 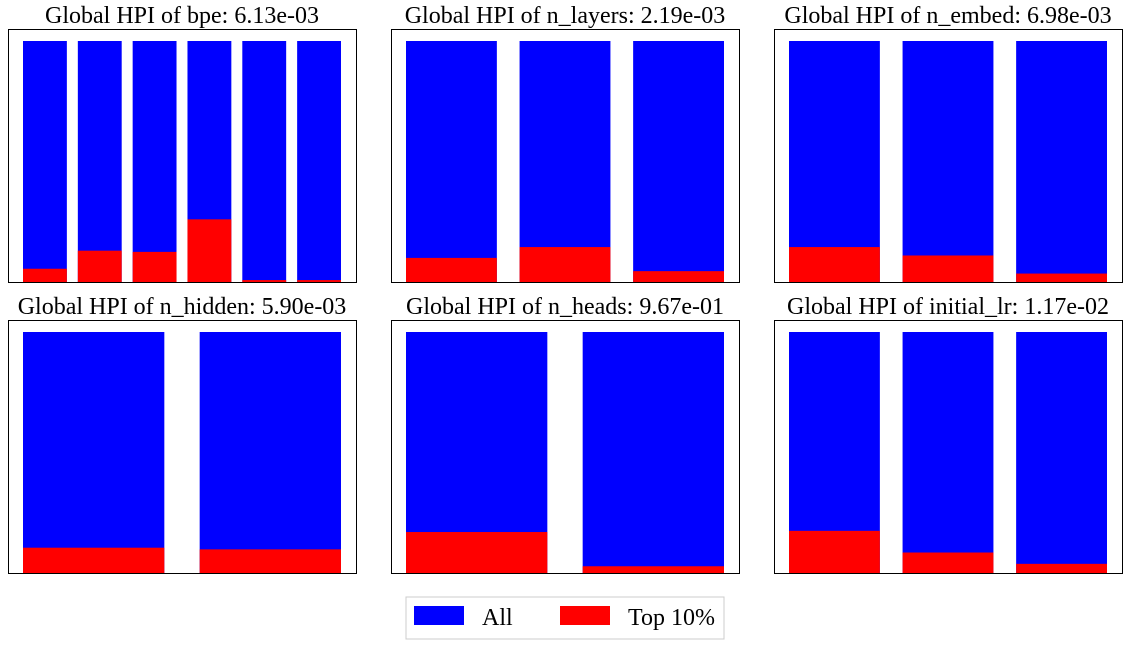 What do you see at coordinates (182, 307) in the screenshot?
I see `subplot-title: Global HPI of n_hidden: 5.90e-03` at bounding box center [182, 307].